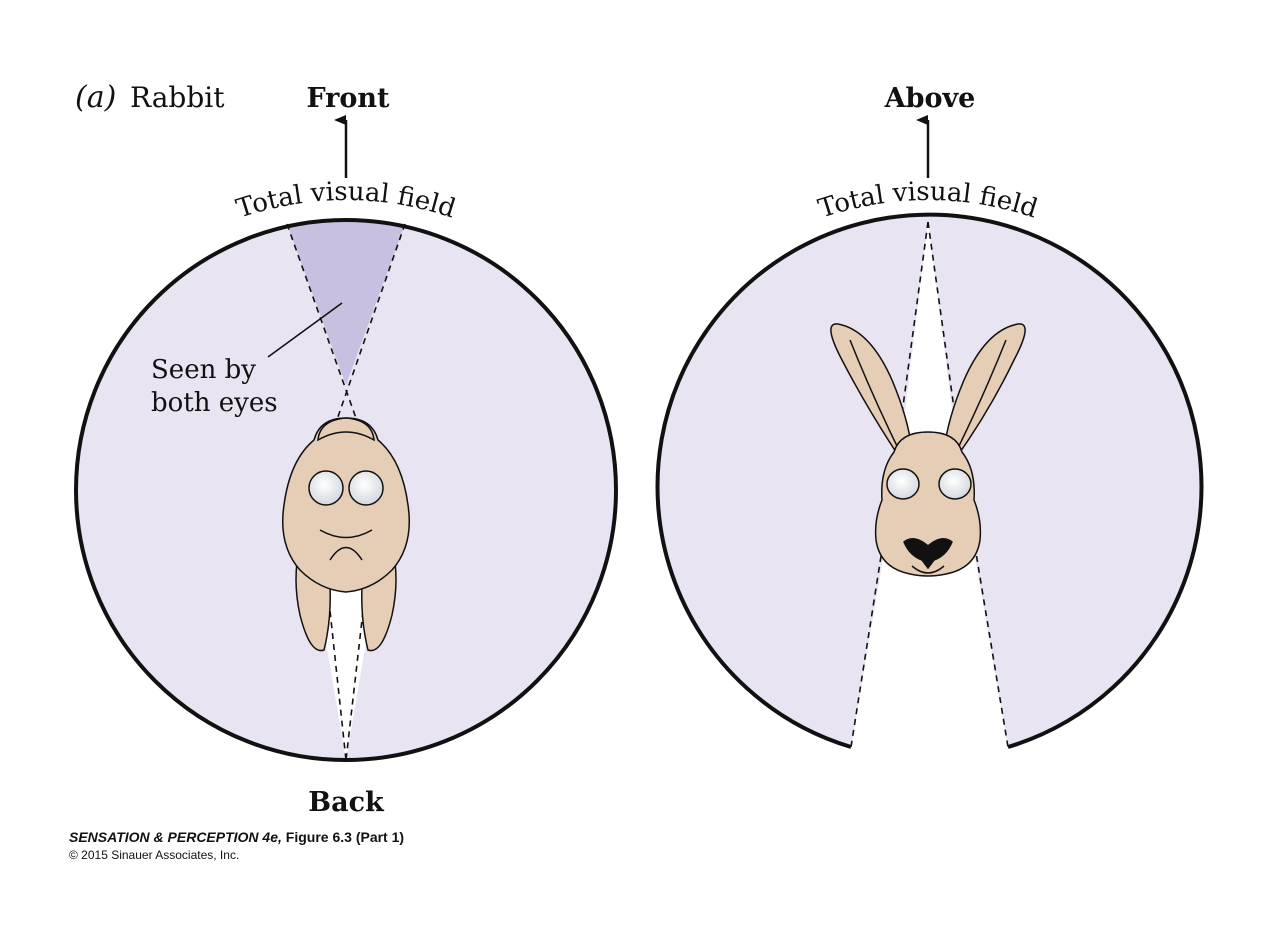 This screenshot has width=1273, height=934. What do you see at coordinates (305, 330) in the screenshot?
I see `binocular-pointer-line` at bounding box center [305, 330].